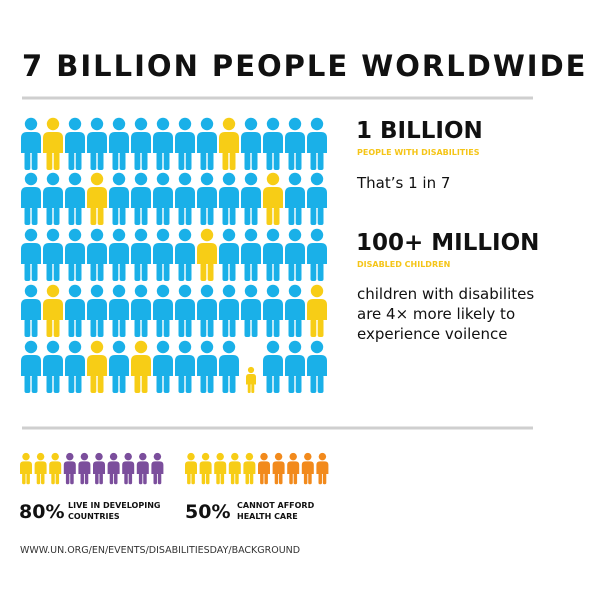 The width and height of the screenshot is (600, 600). What do you see at coordinates (114, 505) in the screenshot?
I see `footer-caption: LIVE IN DEVELOPING` at bounding box center [114, 505].